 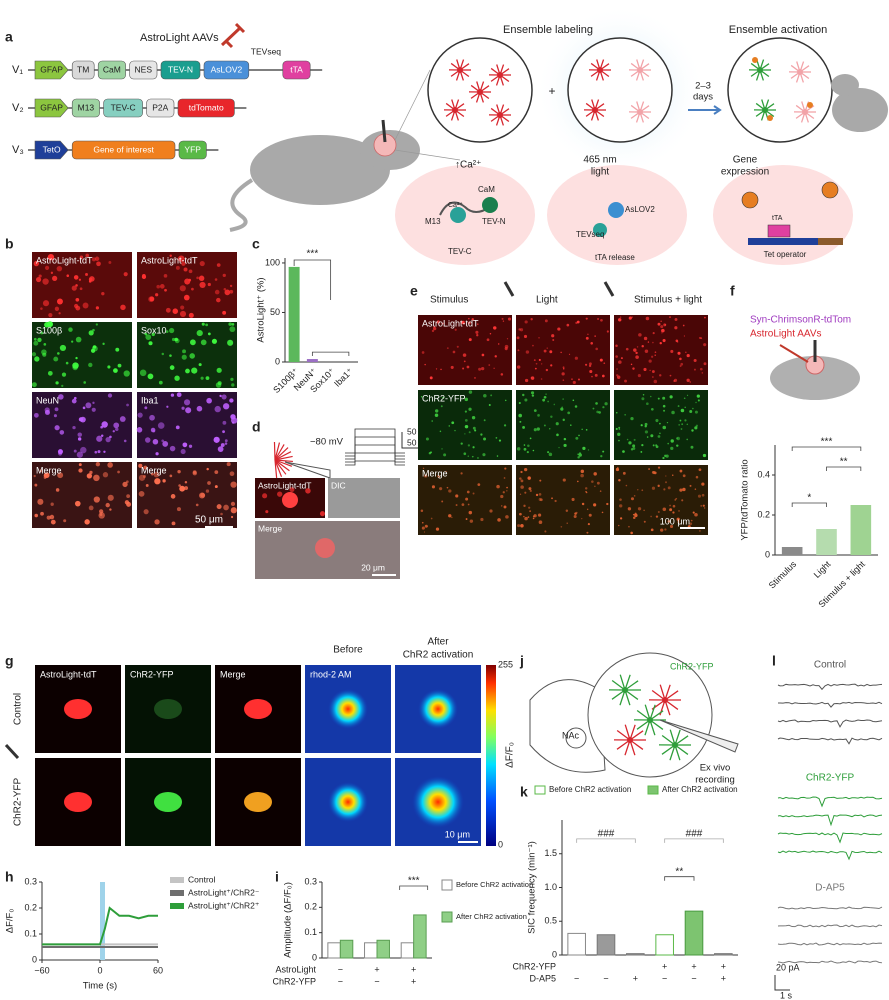 What do you see at coordinates (180, 69) in the screenshot?
I see `part-label: TEV-N` at bounding box center [180, 69].